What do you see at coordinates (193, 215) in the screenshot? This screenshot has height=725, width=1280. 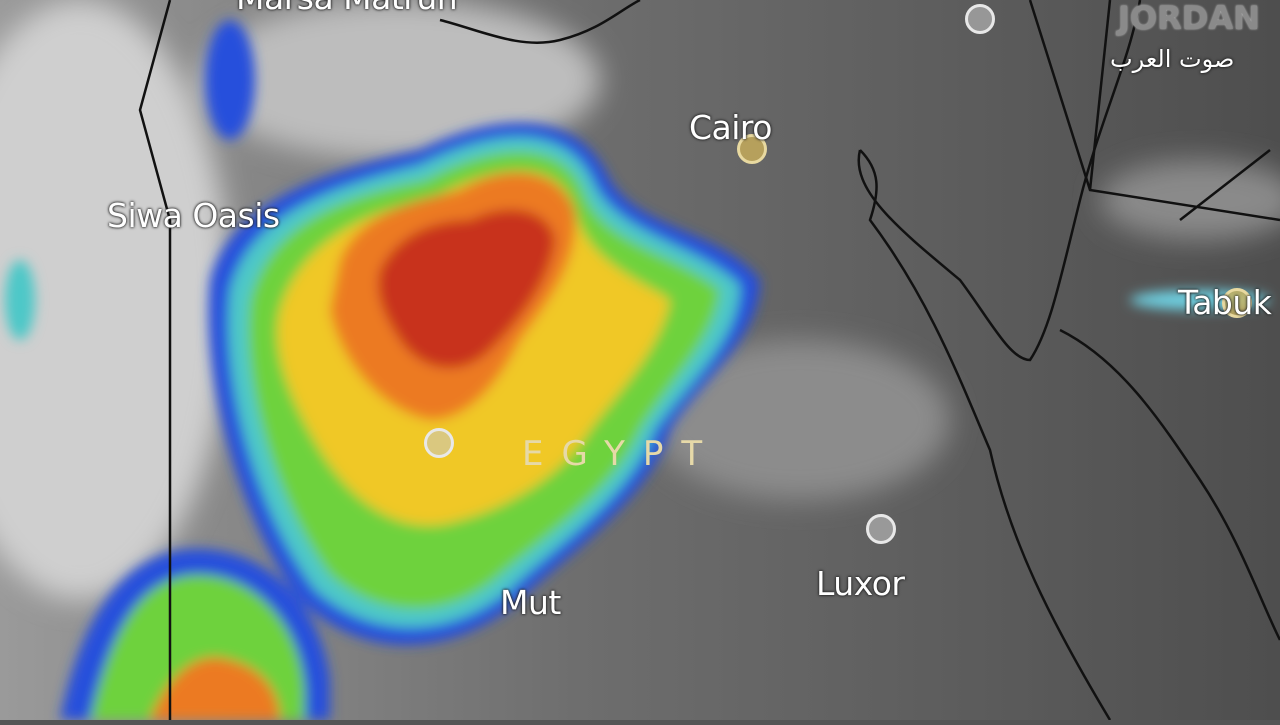 I see `city-label-siwa-oasis: Siwa Oasis` at bounding box center [193, 215].